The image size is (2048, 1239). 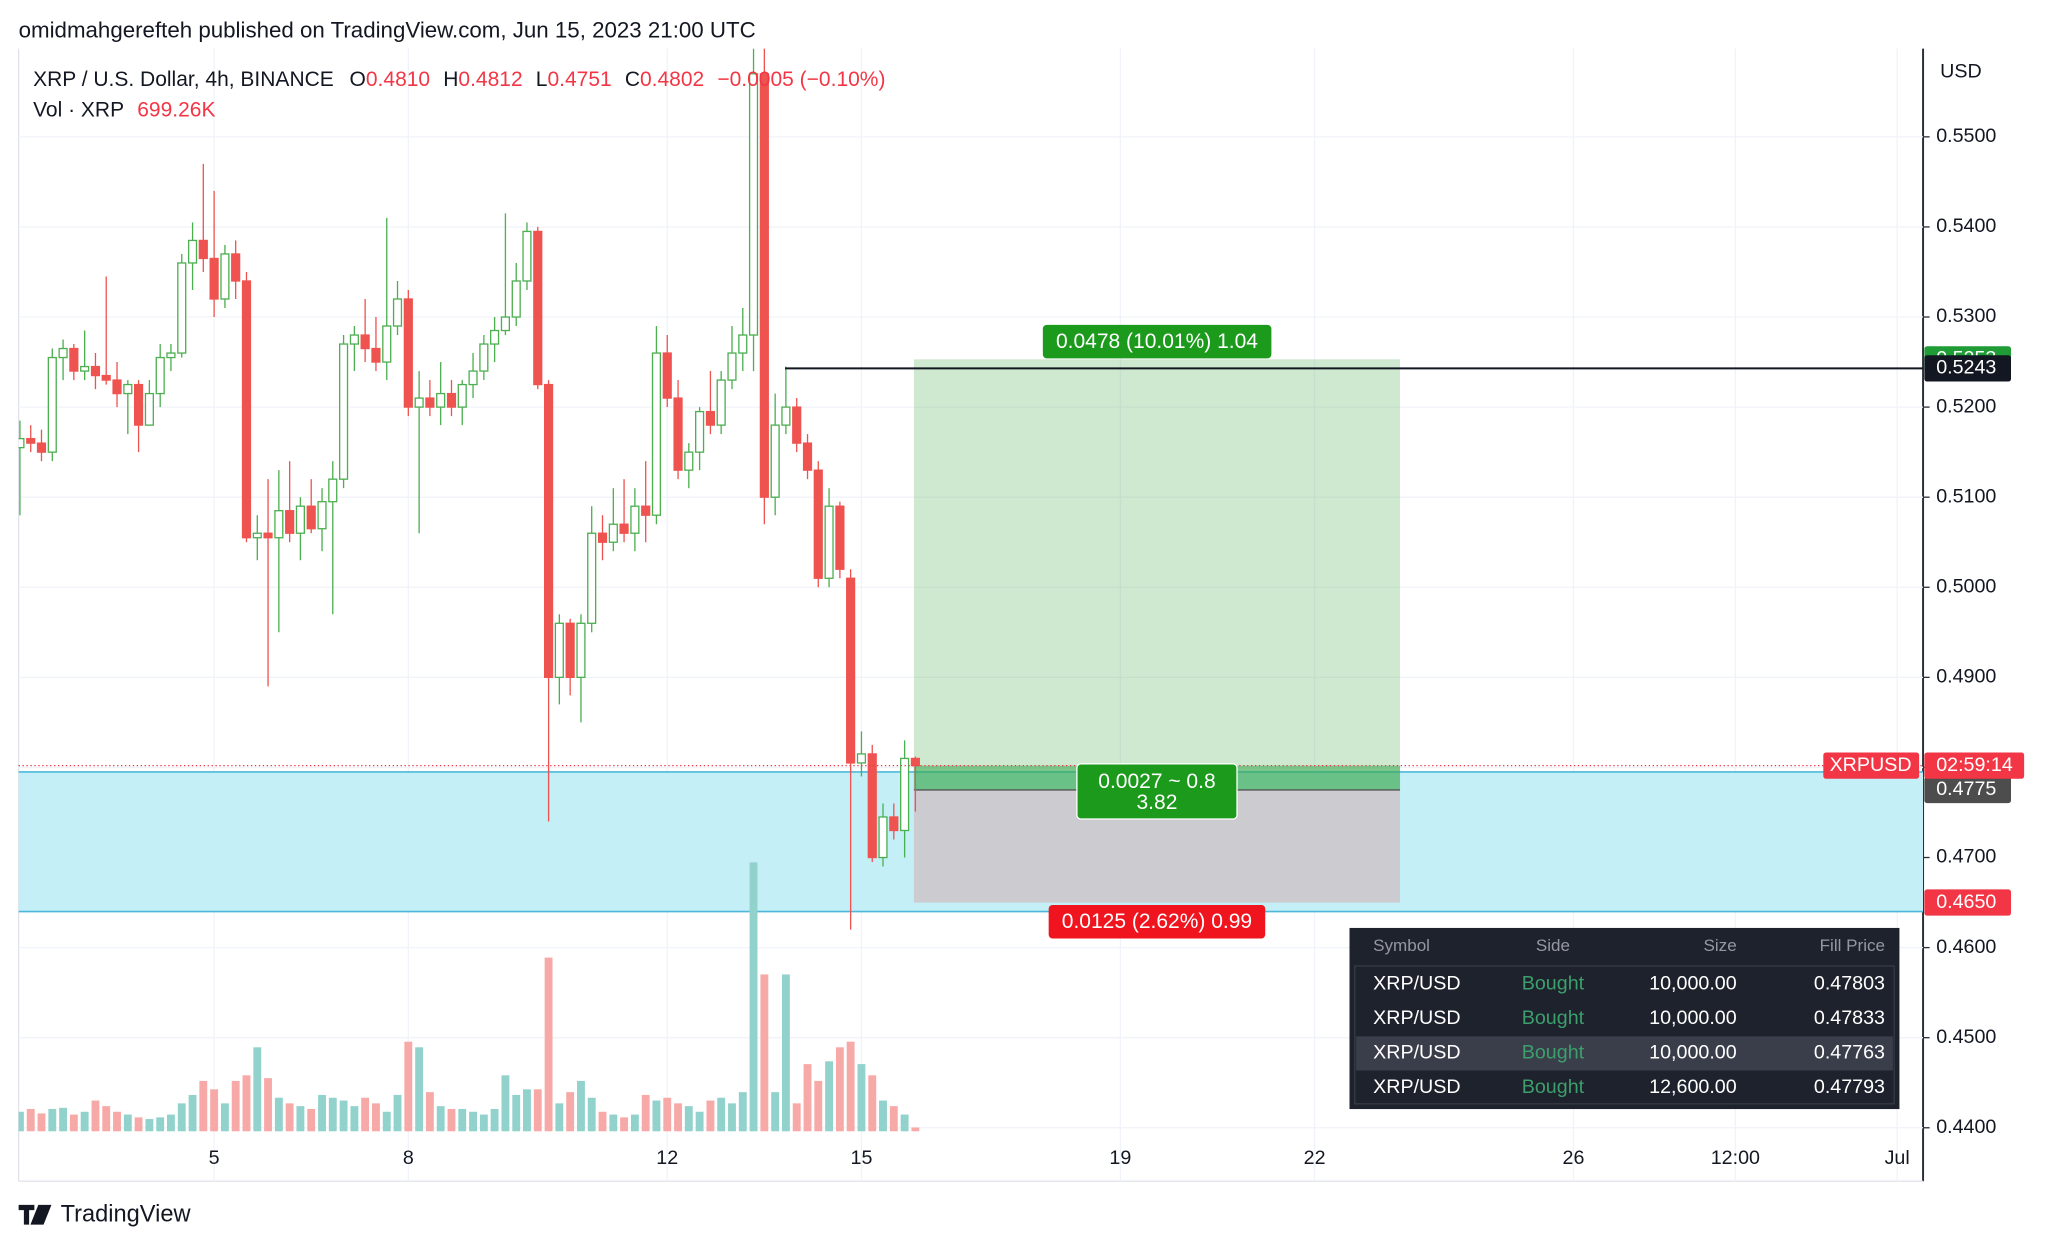 I want to click on tradingview-logo, so click(x=35, y=1214).